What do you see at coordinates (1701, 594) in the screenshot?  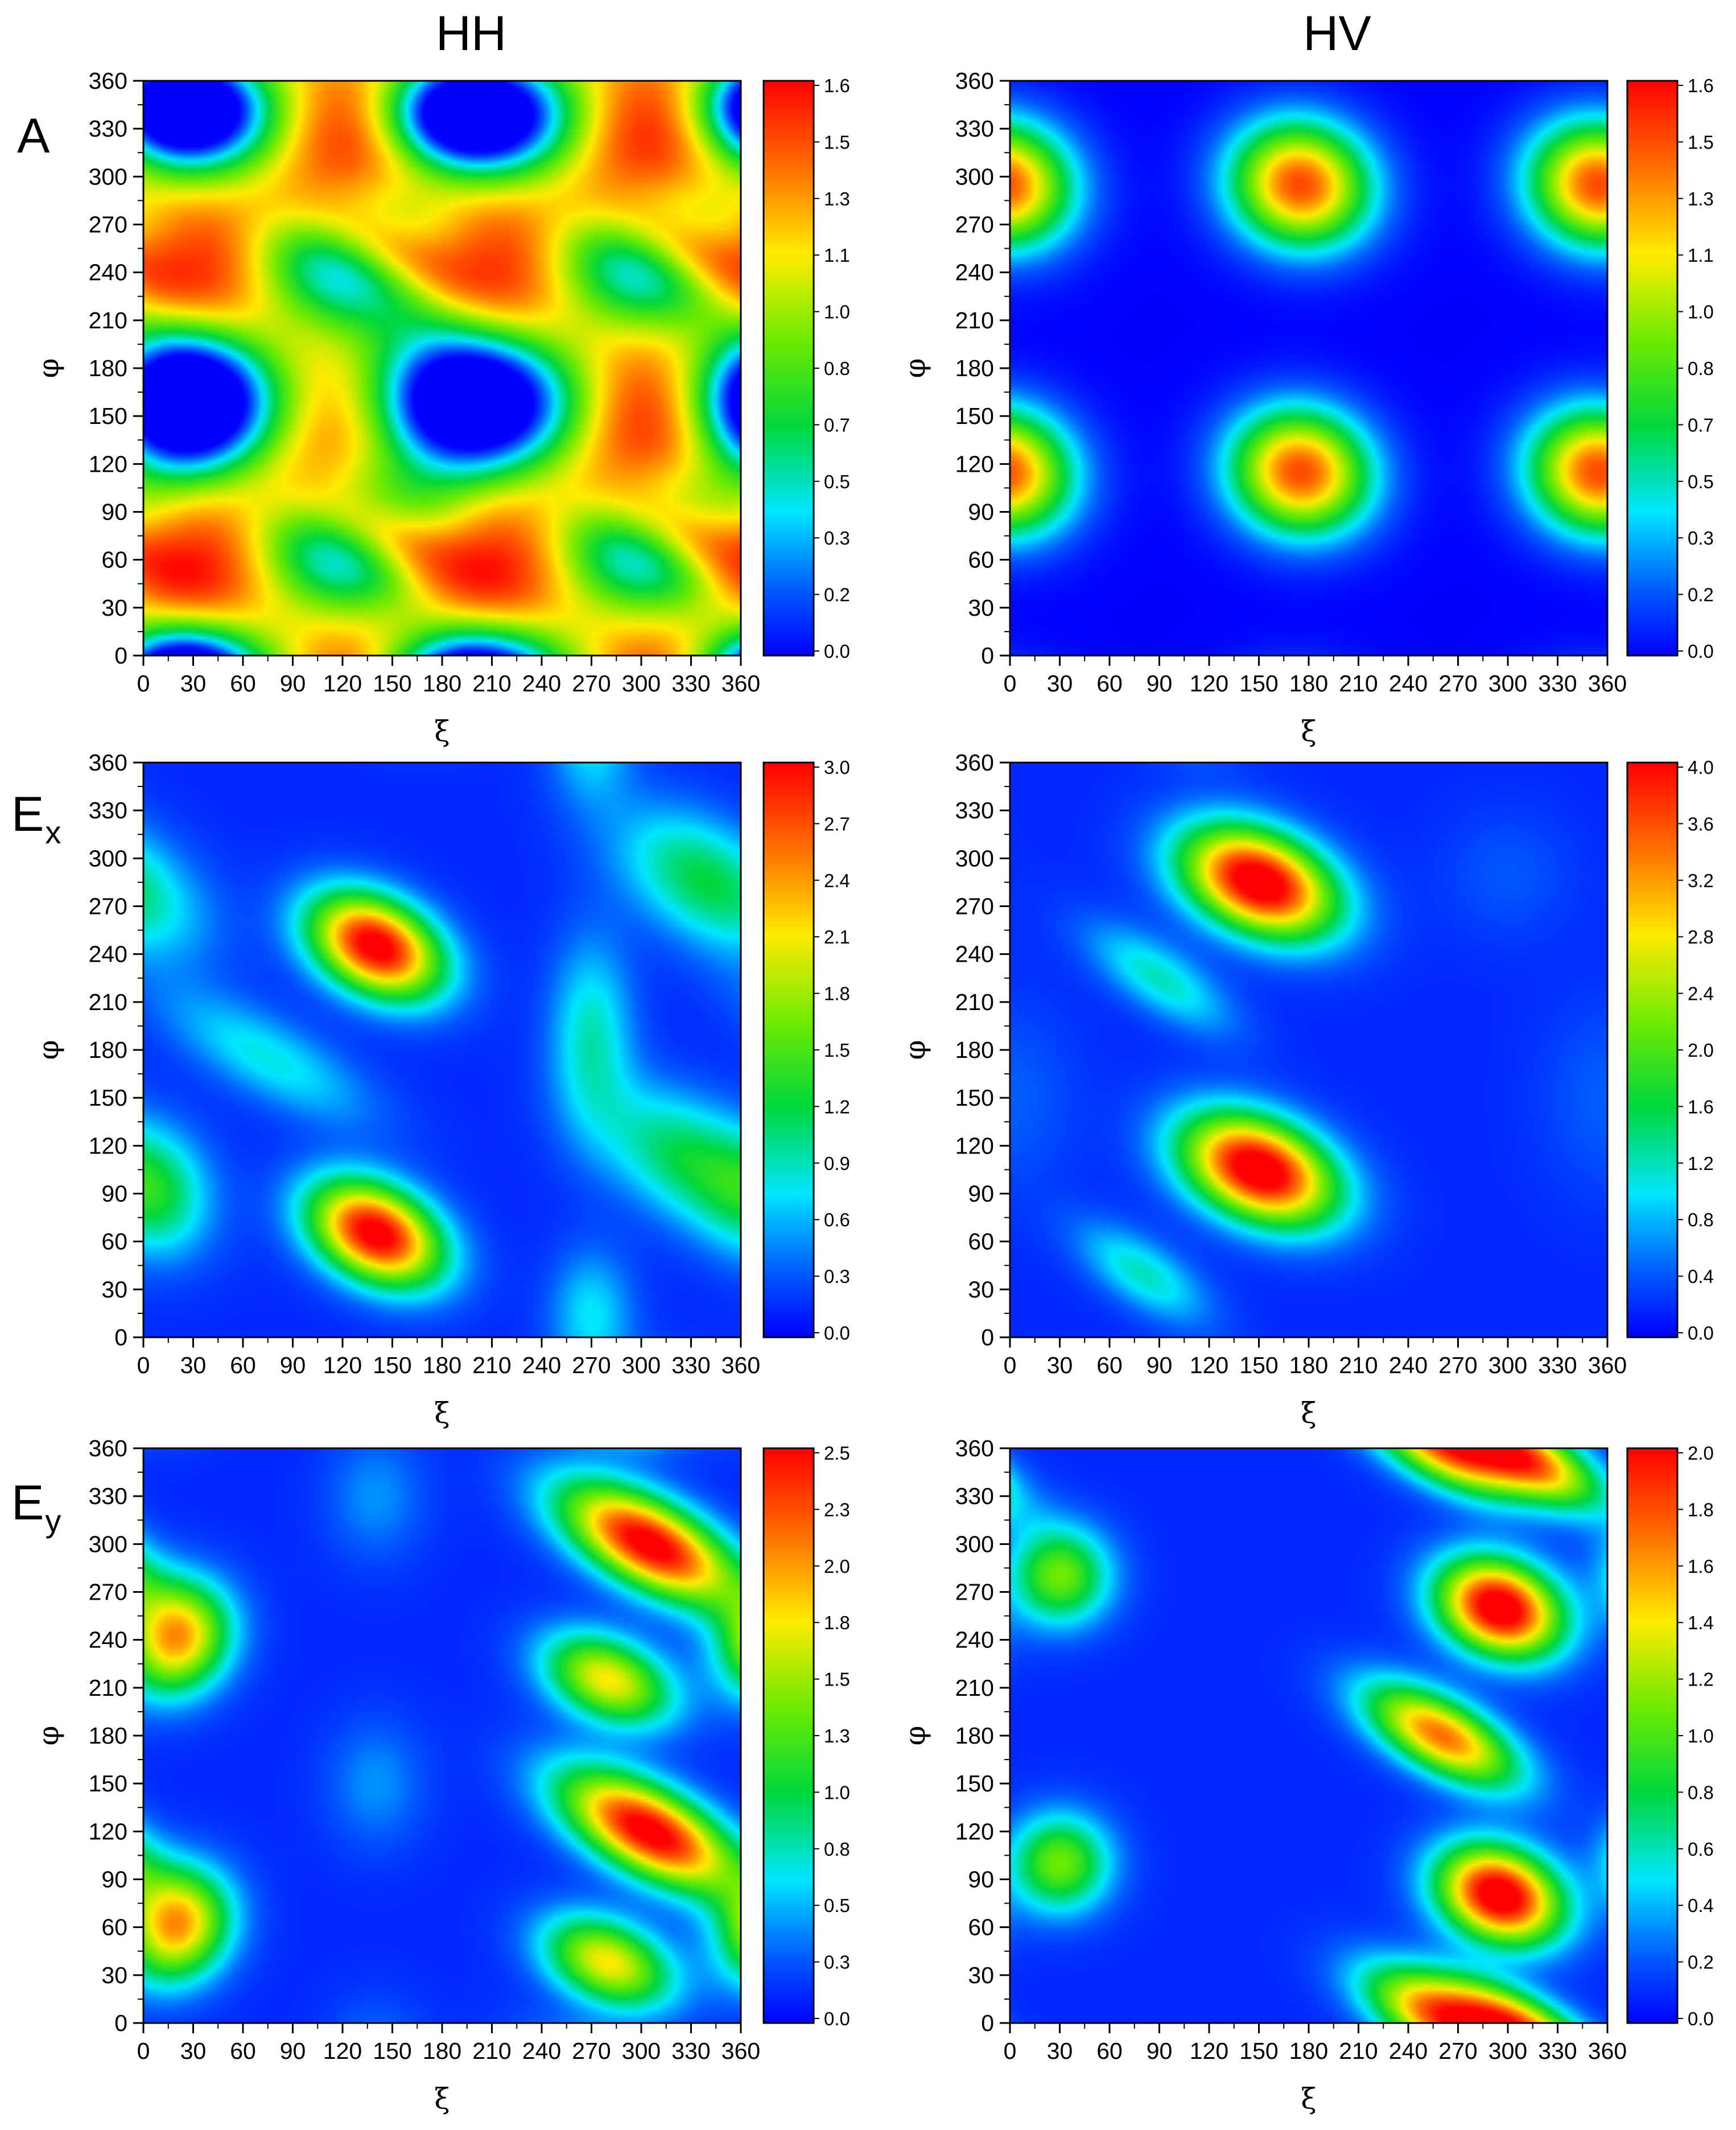 I see `colorbar-tick-label: 0.2` at bounding box center [1701, 594].